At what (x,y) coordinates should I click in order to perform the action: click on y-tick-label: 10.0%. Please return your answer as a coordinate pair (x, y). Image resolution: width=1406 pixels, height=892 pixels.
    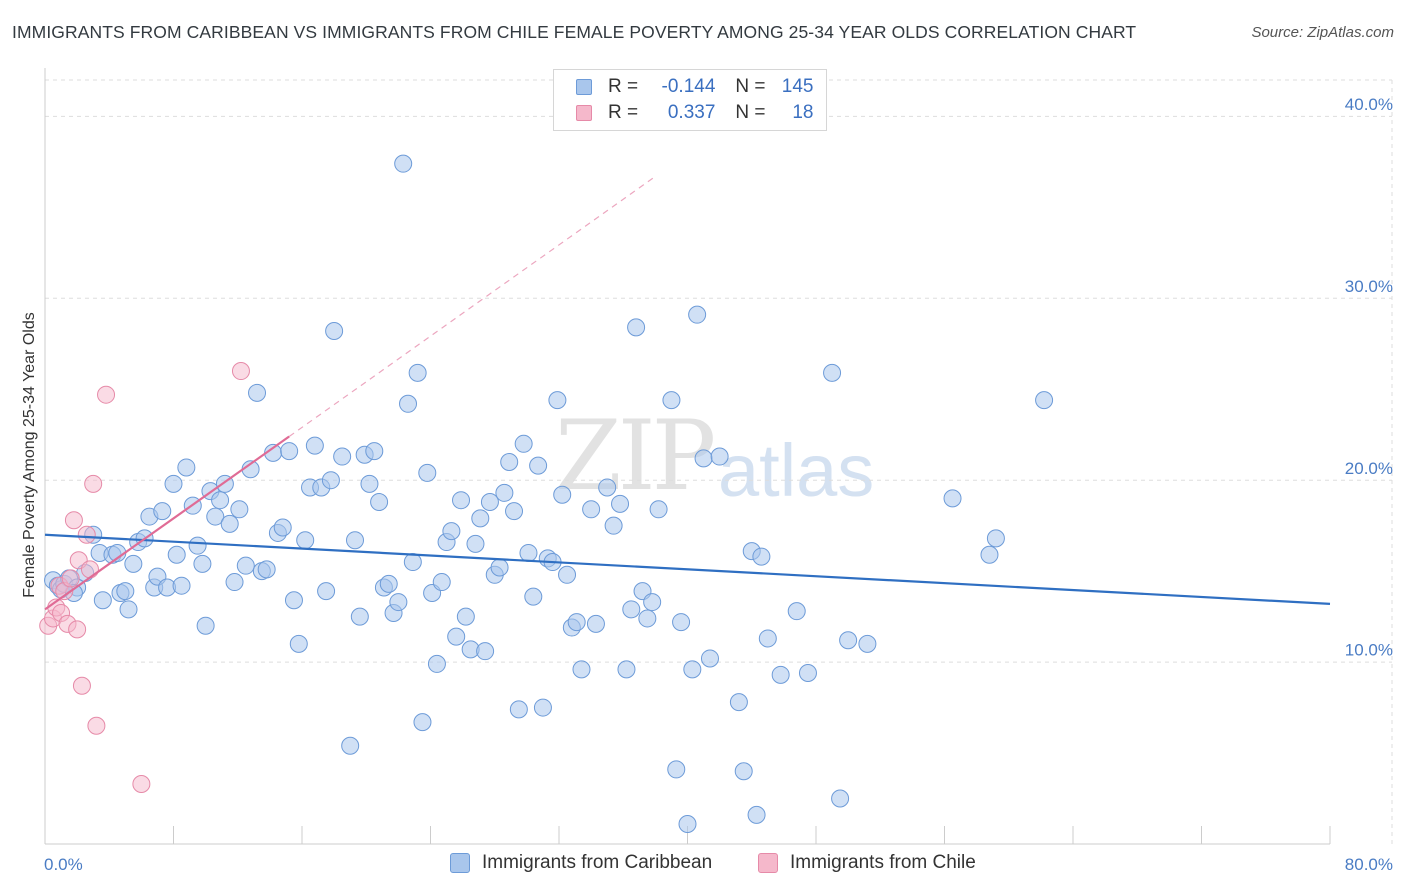
    Looking at the image, I should click on (1369, 650).